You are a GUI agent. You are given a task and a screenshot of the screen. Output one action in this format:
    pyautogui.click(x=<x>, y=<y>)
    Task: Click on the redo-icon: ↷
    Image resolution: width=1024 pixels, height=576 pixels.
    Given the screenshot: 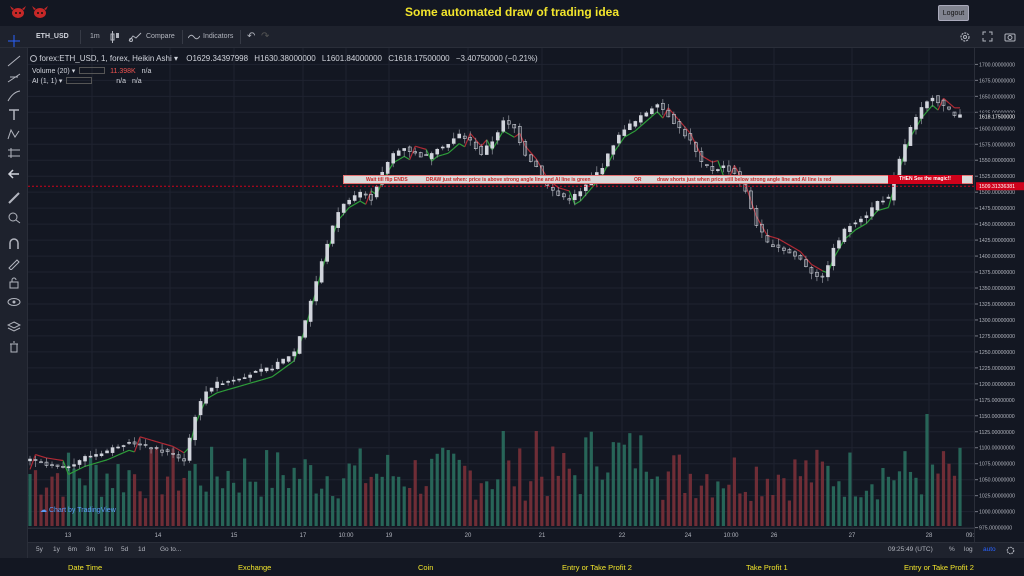 What is the action you would take?
    pyautogui.click(x=265, y=36)
    